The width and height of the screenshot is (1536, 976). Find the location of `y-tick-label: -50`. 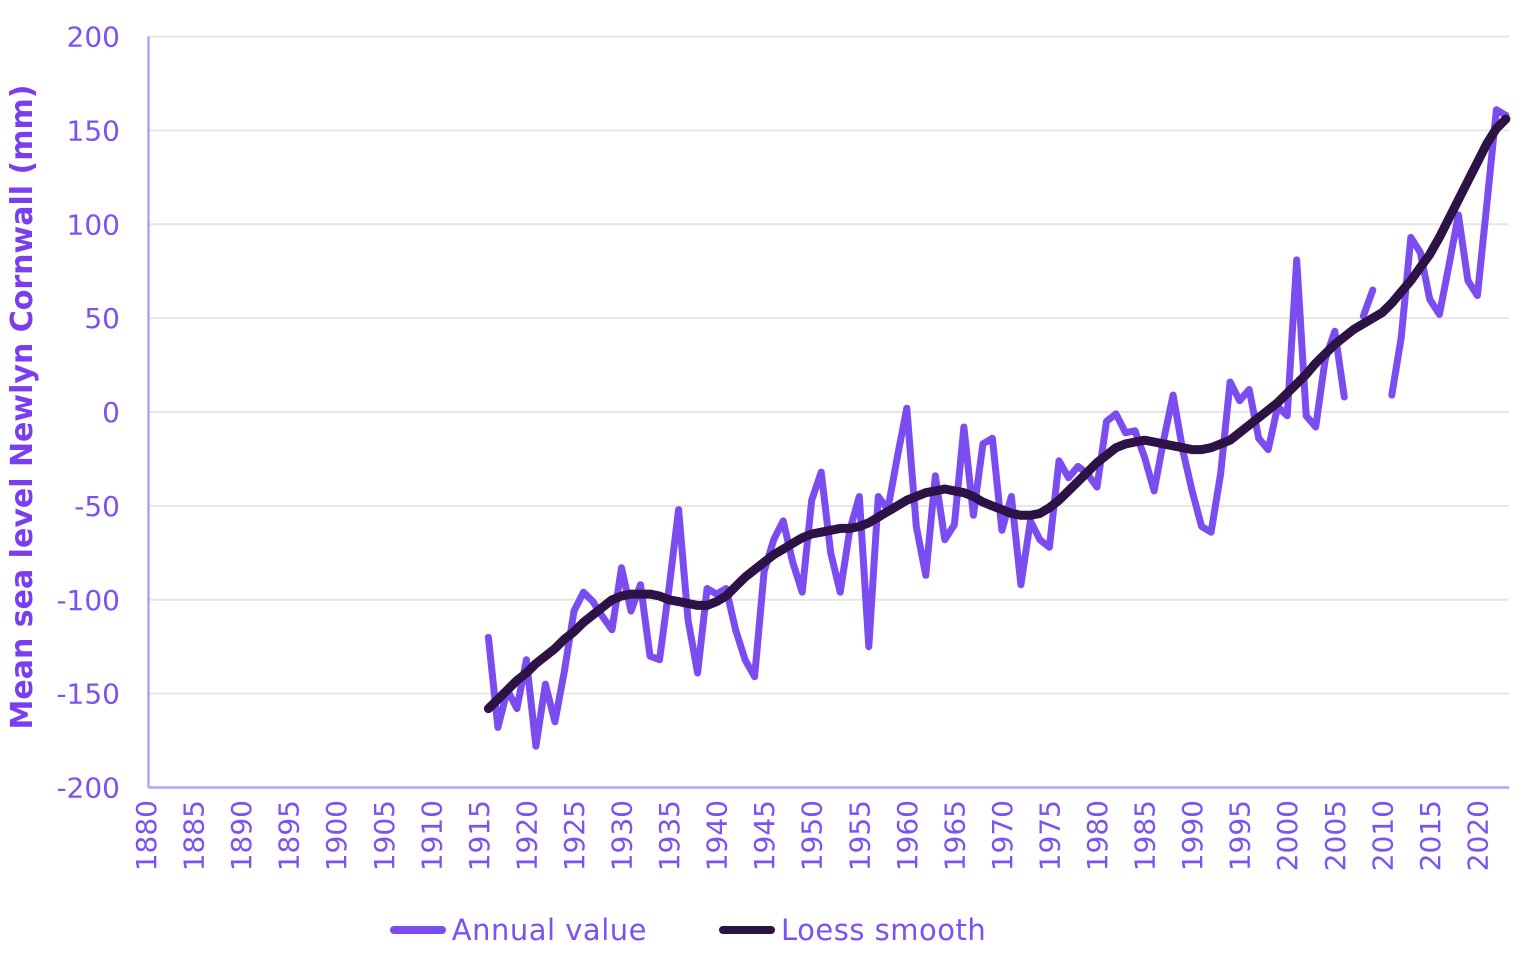

y-tick-label: -50 is located at coordinates (97, 506).